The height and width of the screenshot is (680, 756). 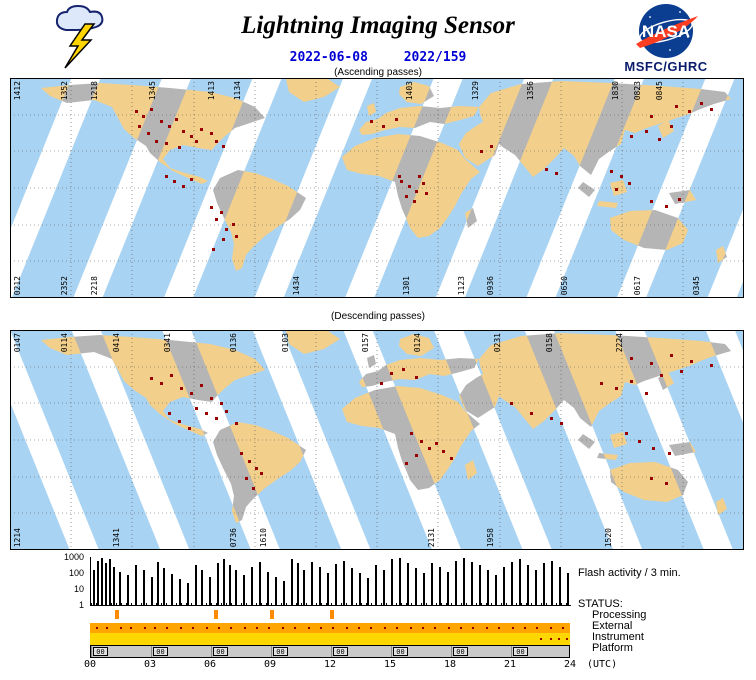 I want to click on pass-time-label: 1301, so click(x=406, y=285).